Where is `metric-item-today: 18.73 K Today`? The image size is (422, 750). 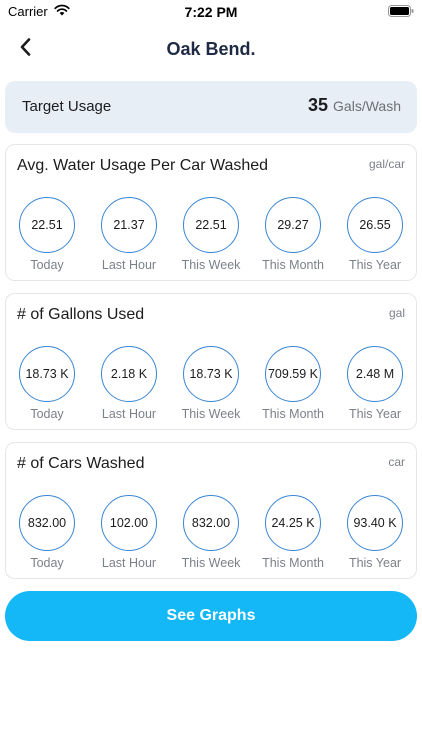
metric-item-today: 18.73 K Today is located at coordinates (47, 383).